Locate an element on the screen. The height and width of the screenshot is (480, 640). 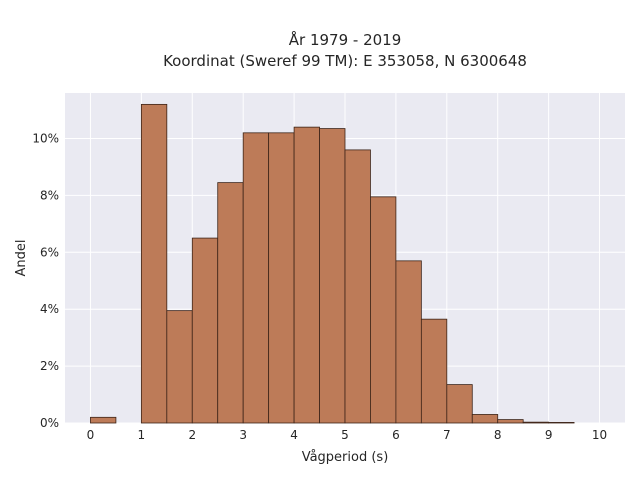
y-tick-label: 4% is located at coordinates (49, 309).